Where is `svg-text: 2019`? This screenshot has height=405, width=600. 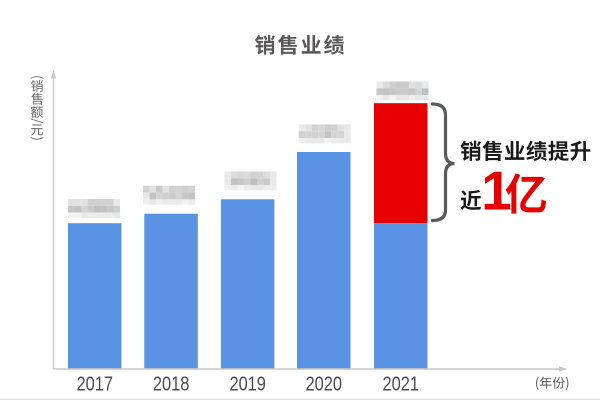 svg-text: 2019 is located at coordinates (247, 385).